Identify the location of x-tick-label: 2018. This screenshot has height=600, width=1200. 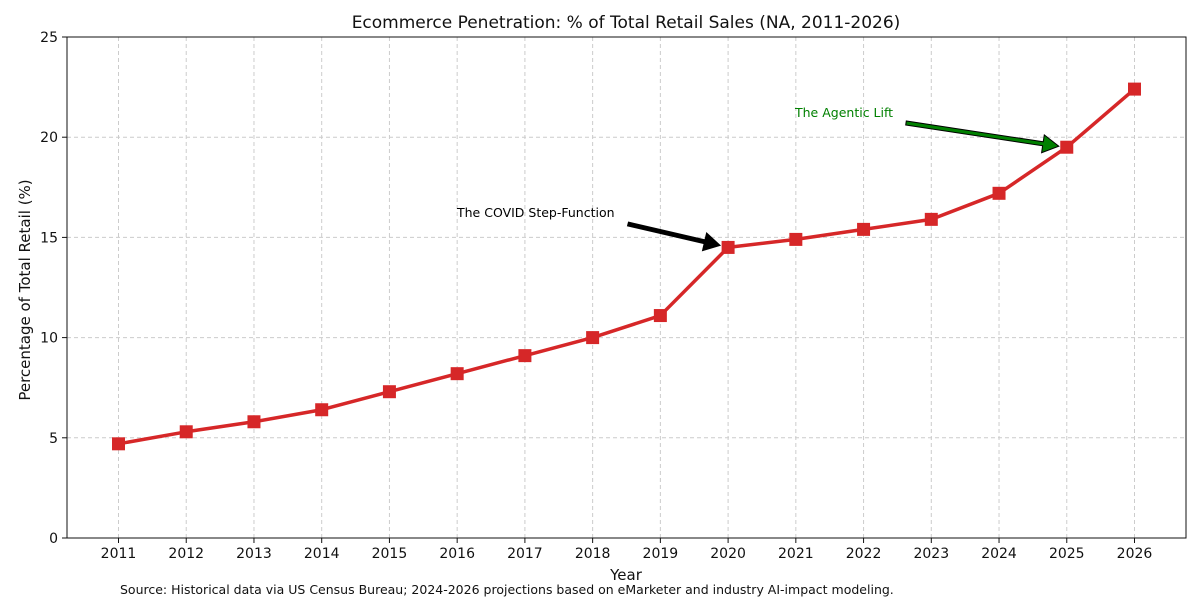
(593, 554).